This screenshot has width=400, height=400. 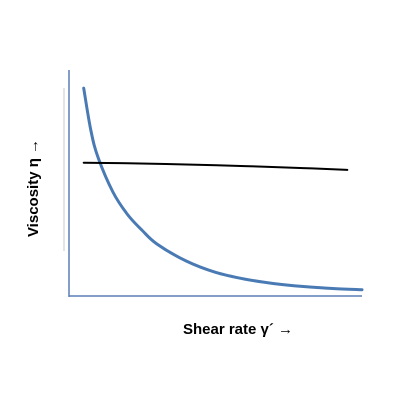 I want to click on series-line-constant, so click(x=215, y=166).